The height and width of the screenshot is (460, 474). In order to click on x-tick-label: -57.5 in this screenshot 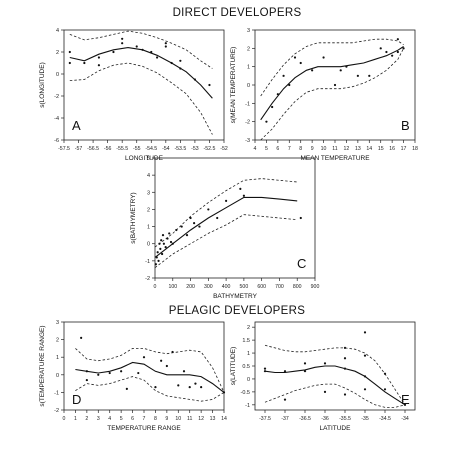, I will do `click(64, 149)`.